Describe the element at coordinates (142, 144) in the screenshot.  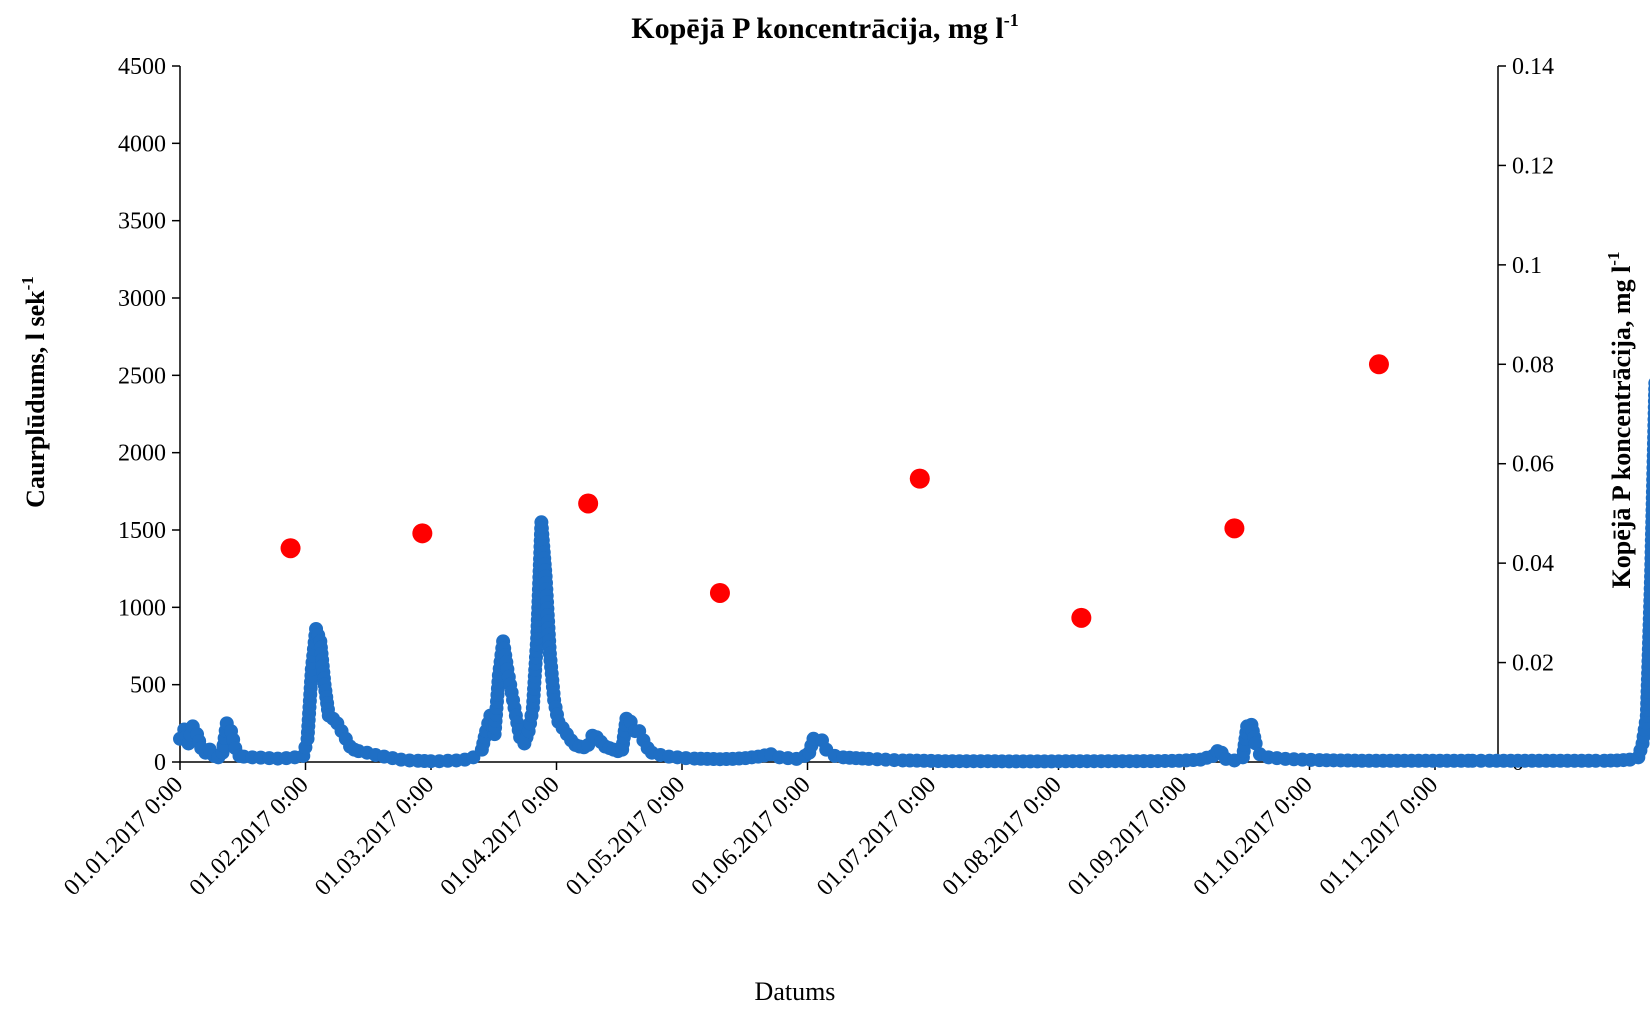
I see `y-left-tick-label: 4000` at that location.